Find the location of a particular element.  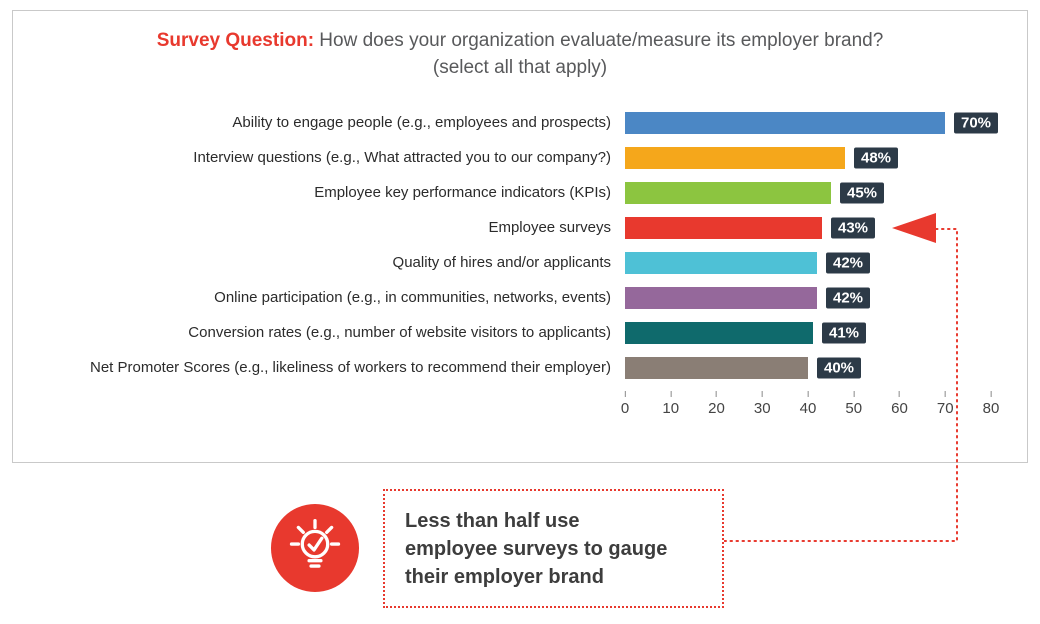

axis-tick: 20 is located at coordinates (716, 404).